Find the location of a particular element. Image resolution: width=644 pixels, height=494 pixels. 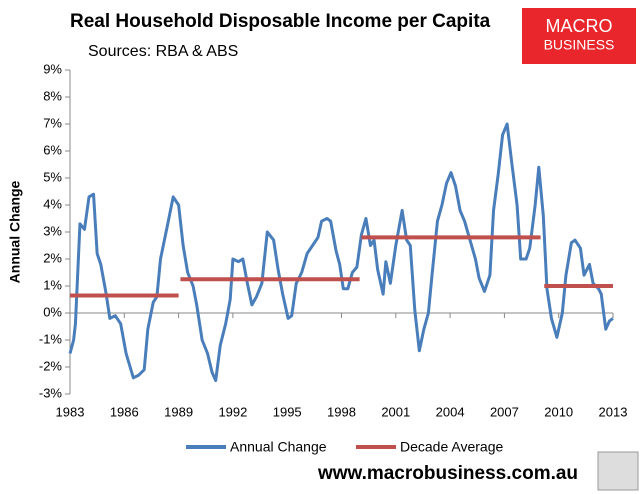

y-axis-label: Annual Change is located at coordinates (15, 231).